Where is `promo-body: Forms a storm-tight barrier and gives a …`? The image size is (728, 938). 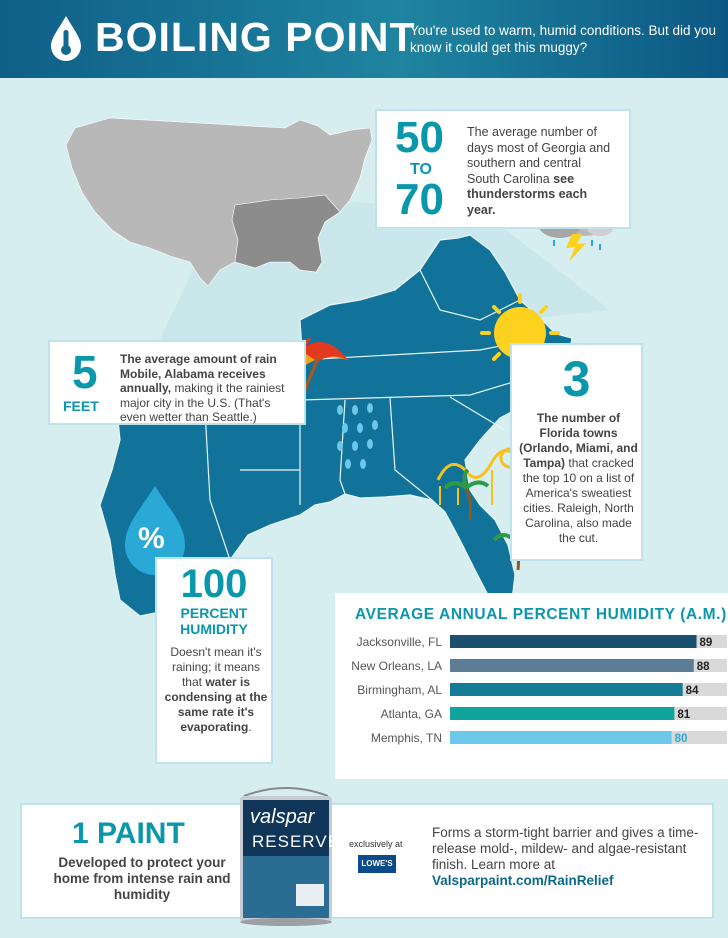 promo-body: Forms a storm-tight barrier and gives a … is located at coordinates (567, 857).